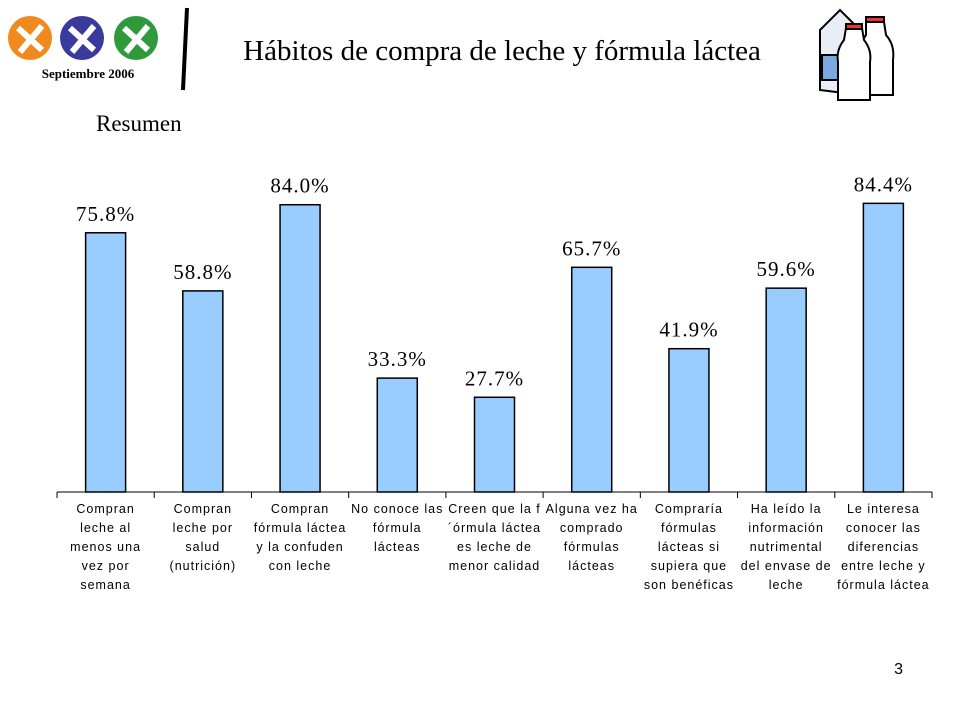 The image size is (960, 720). I want to click on divider, so click(185, 49).